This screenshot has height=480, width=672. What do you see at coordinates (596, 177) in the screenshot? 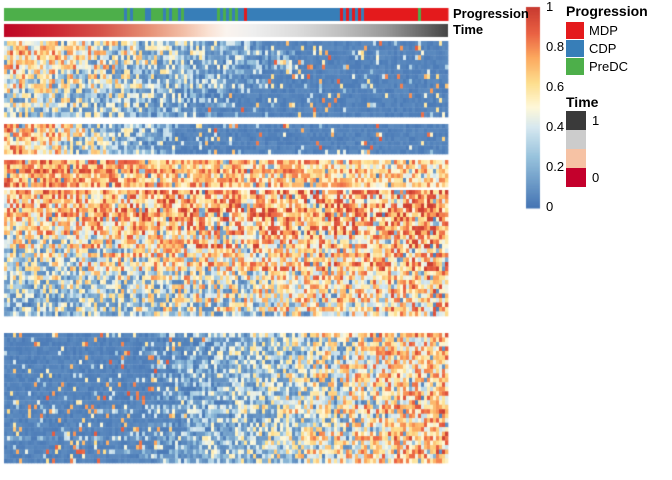
I see `legend-time-label-0: 0` at bounding box center [596, 177].